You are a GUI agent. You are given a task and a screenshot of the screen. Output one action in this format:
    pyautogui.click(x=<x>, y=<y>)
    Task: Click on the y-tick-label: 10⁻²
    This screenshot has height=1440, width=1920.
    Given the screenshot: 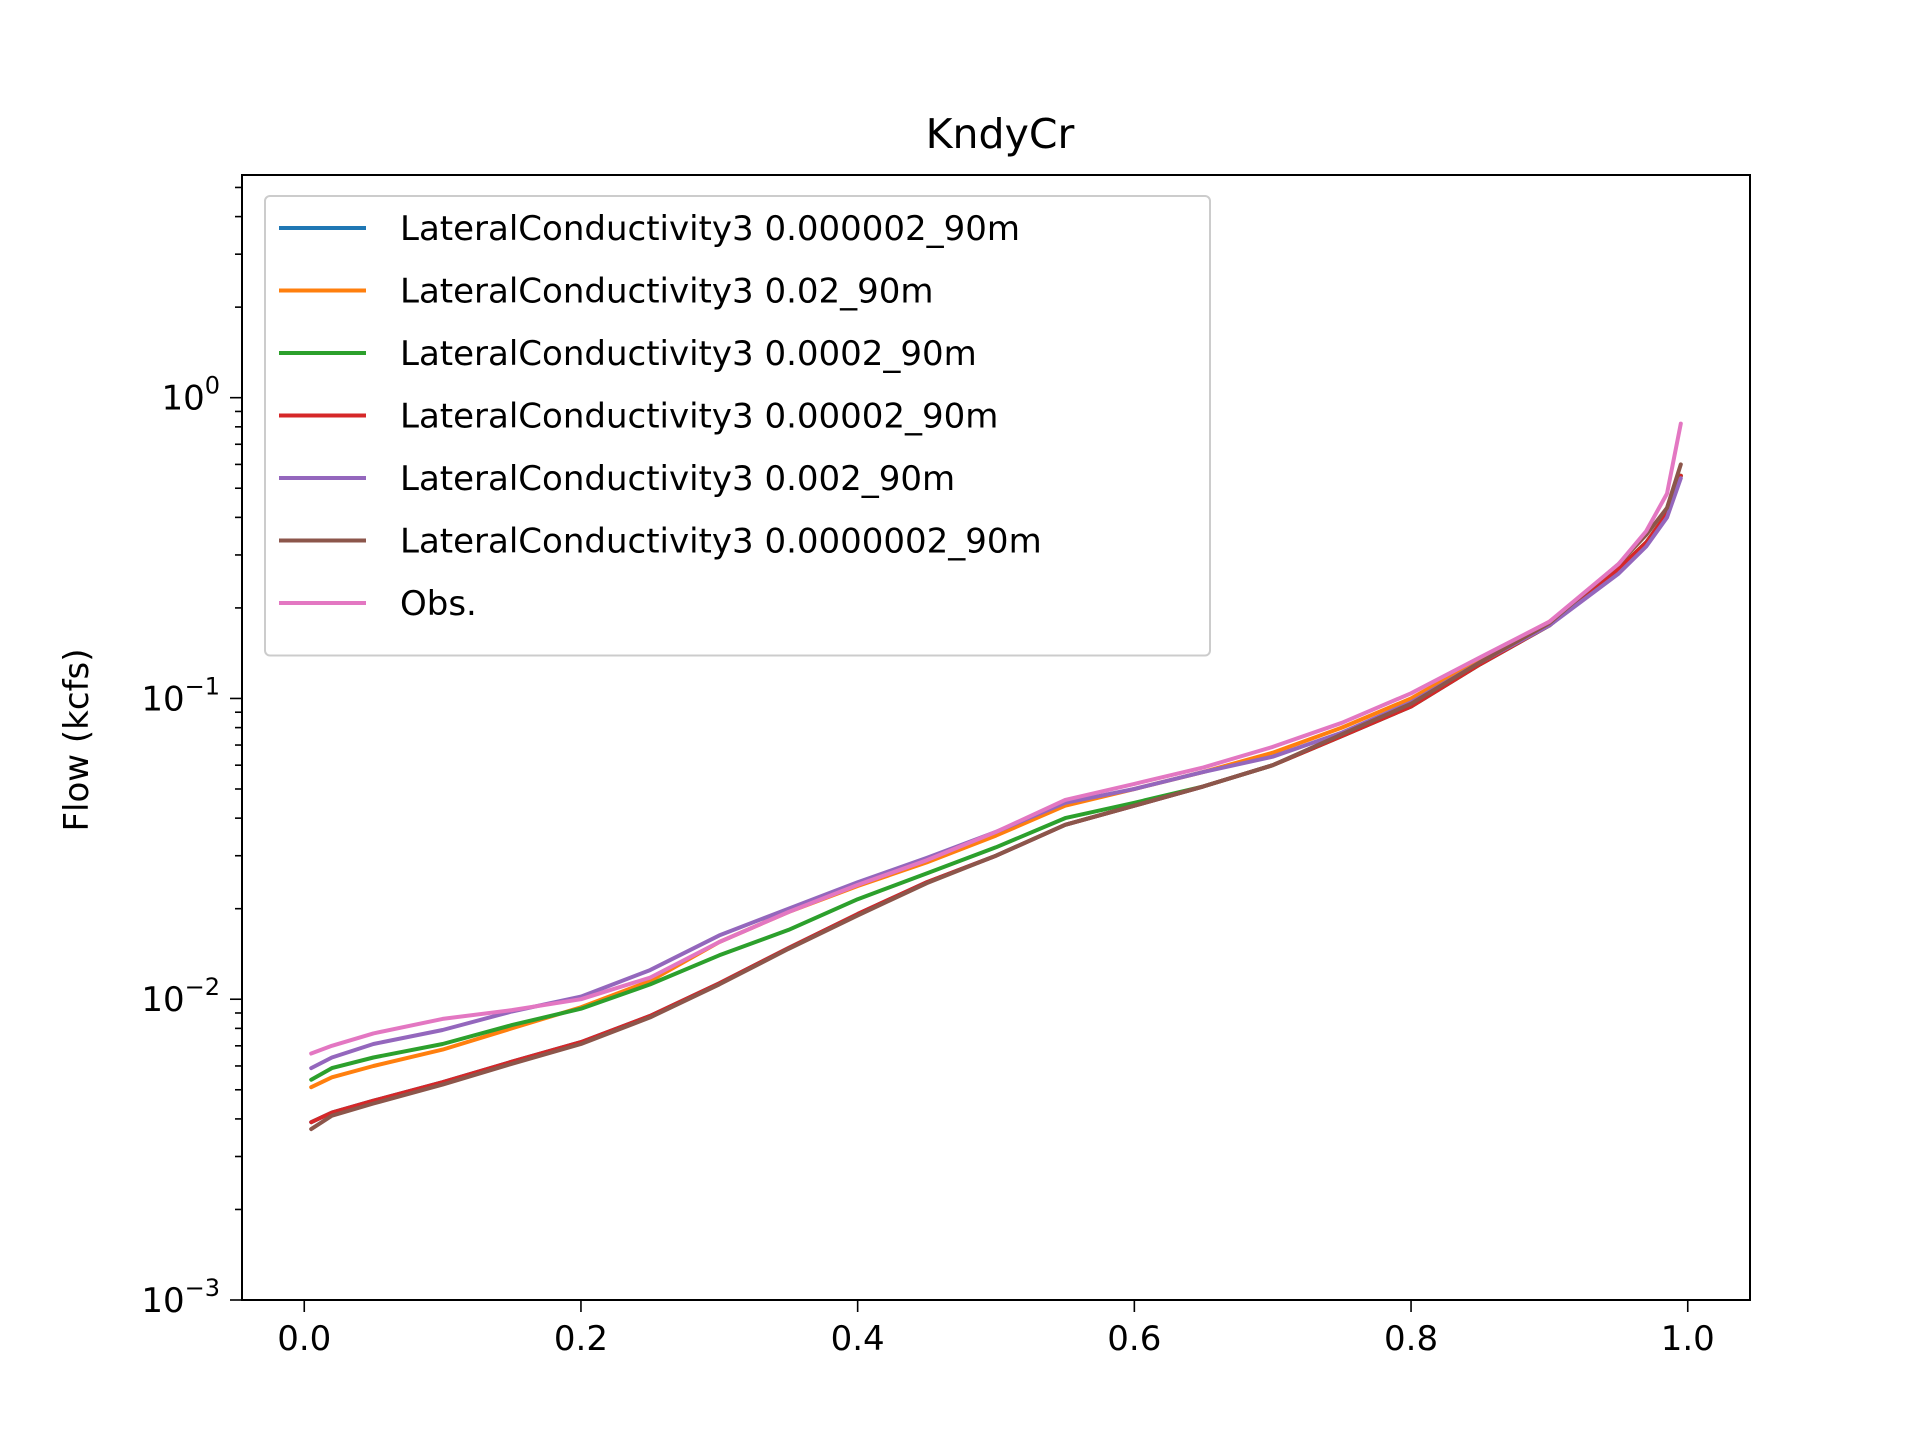 What is the action you would take?
    pyautogui.click(x=180, y=996)
    